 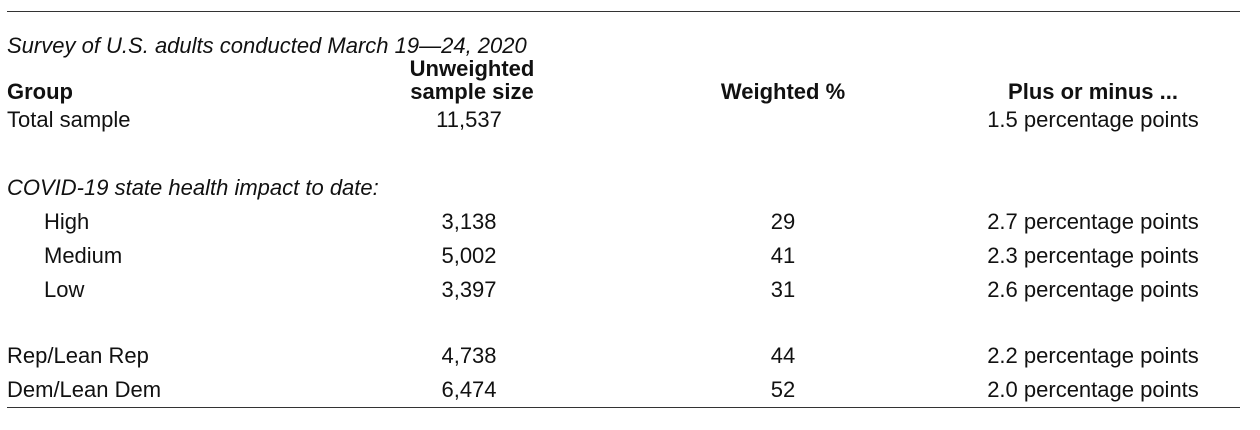 I want to click on row-weighted: 31, so click(x=783, y=289).